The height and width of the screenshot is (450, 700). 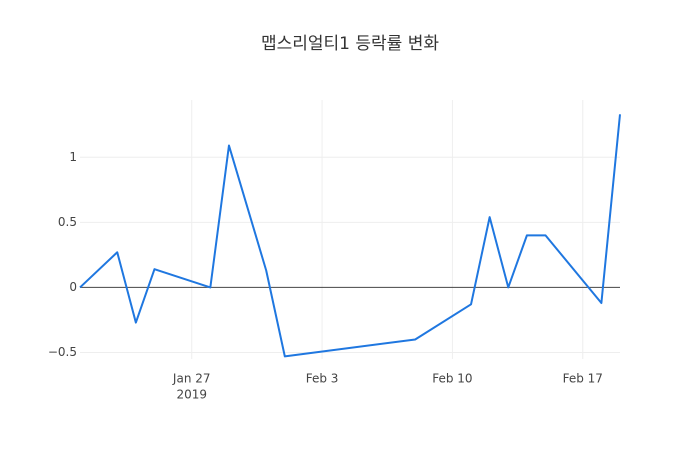 What do you see at coordinates (73, 287) in the screenshot?
I see `y-tick-label: 0` at bounding box center [73, 287].